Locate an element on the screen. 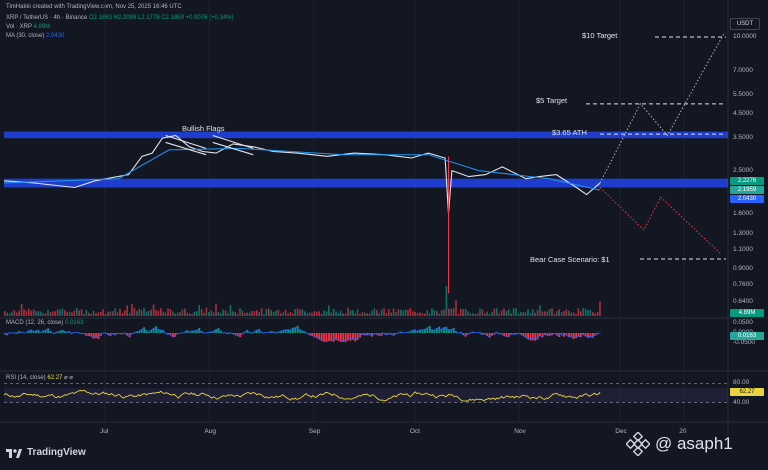 This screenshot has width=768, height=470. currency-badge: USDT is located at coordinates (745, 24).